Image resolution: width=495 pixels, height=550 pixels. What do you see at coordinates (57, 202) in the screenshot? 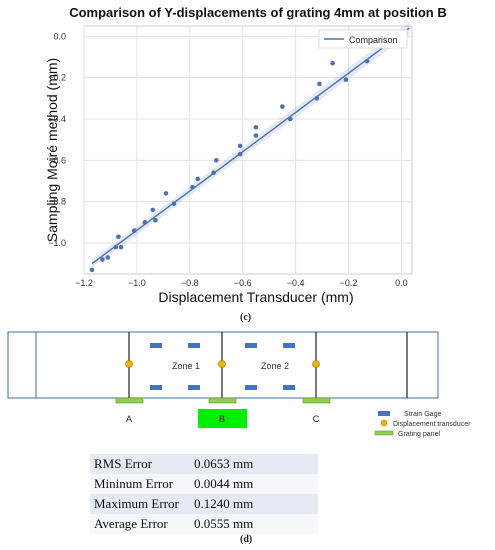
I see `y-tick-label: −0.8` at bounding box center [57, 202].